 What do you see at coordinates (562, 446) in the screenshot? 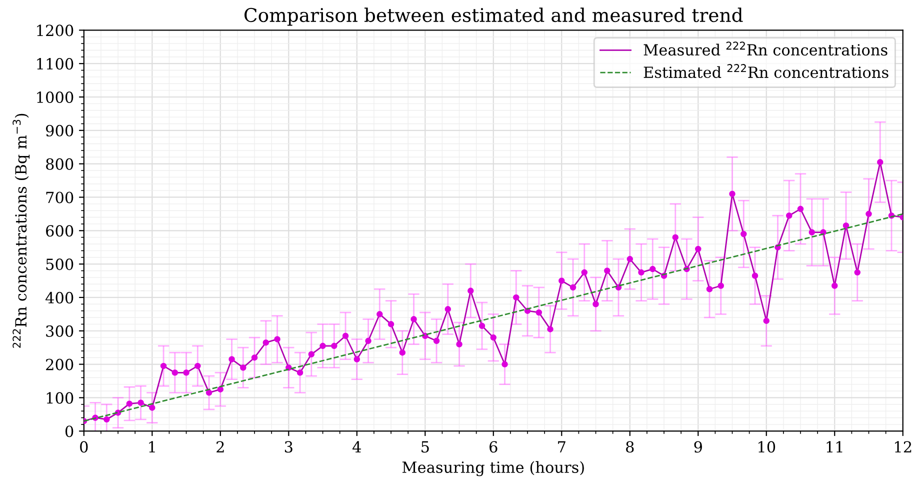
I see `x-tick-label: 7` at bounding box center [562, 446].